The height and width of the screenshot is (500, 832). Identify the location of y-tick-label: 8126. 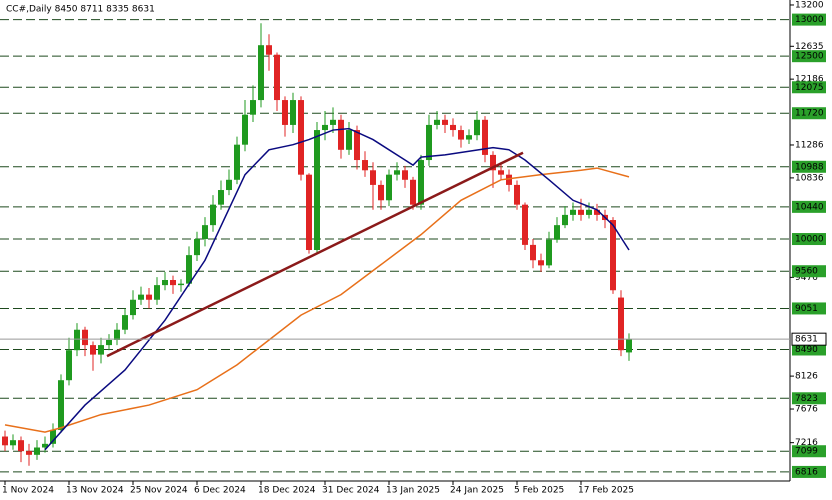
(806, 377).